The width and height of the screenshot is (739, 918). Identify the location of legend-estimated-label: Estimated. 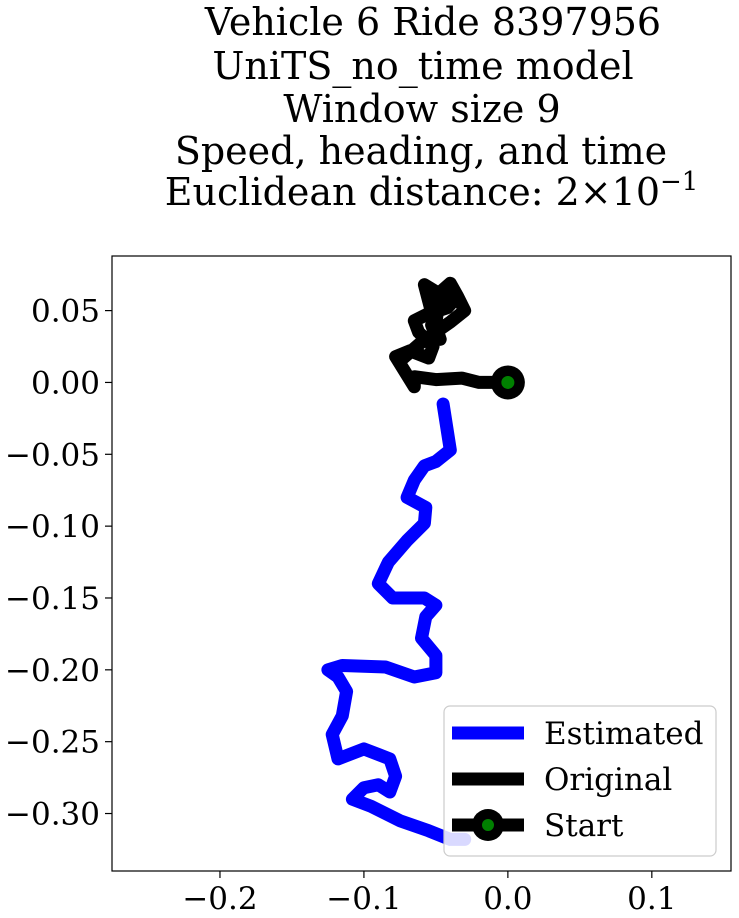
(623, 734).